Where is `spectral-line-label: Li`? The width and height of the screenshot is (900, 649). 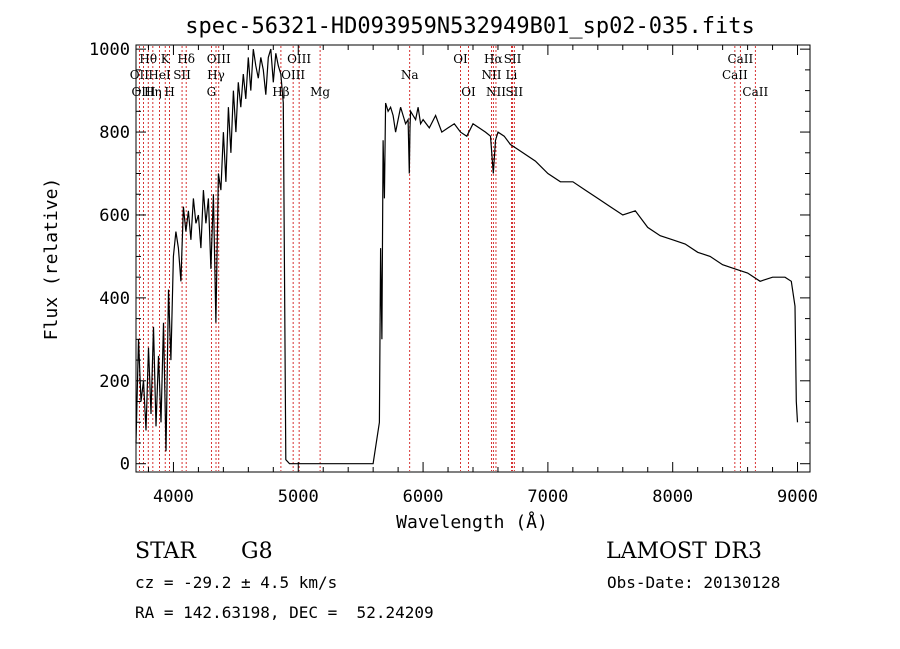
spectral-line-label: Li is located at coordinates (512, 75).